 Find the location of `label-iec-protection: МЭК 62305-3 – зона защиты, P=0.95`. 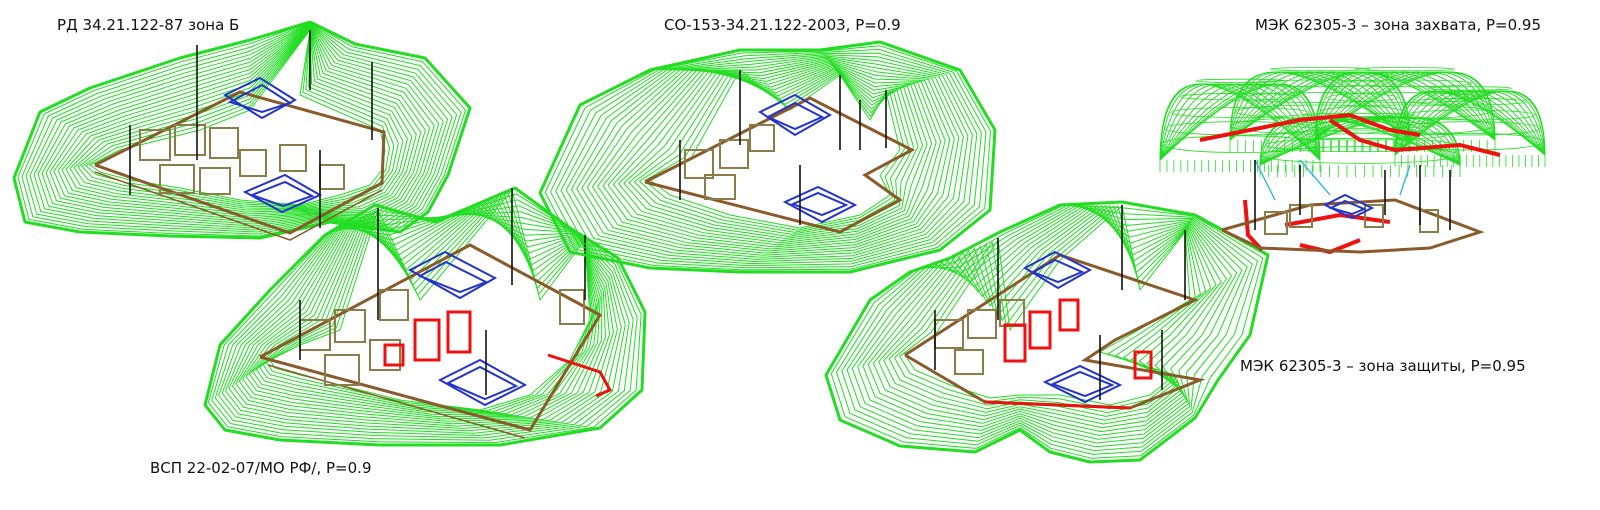

label-iec-protection: МЭК 62305-3 – зона защиты, P=0.95 is located at coordinates (1383, 366).